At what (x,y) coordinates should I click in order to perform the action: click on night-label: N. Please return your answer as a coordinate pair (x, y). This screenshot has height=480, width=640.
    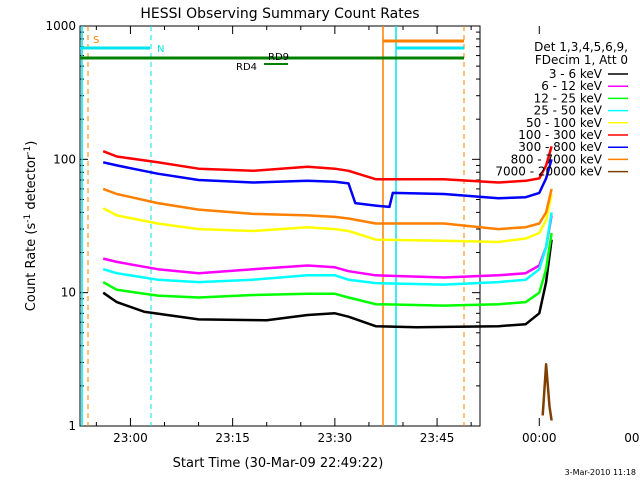
    Looking at the image, I should click on (160, 49).